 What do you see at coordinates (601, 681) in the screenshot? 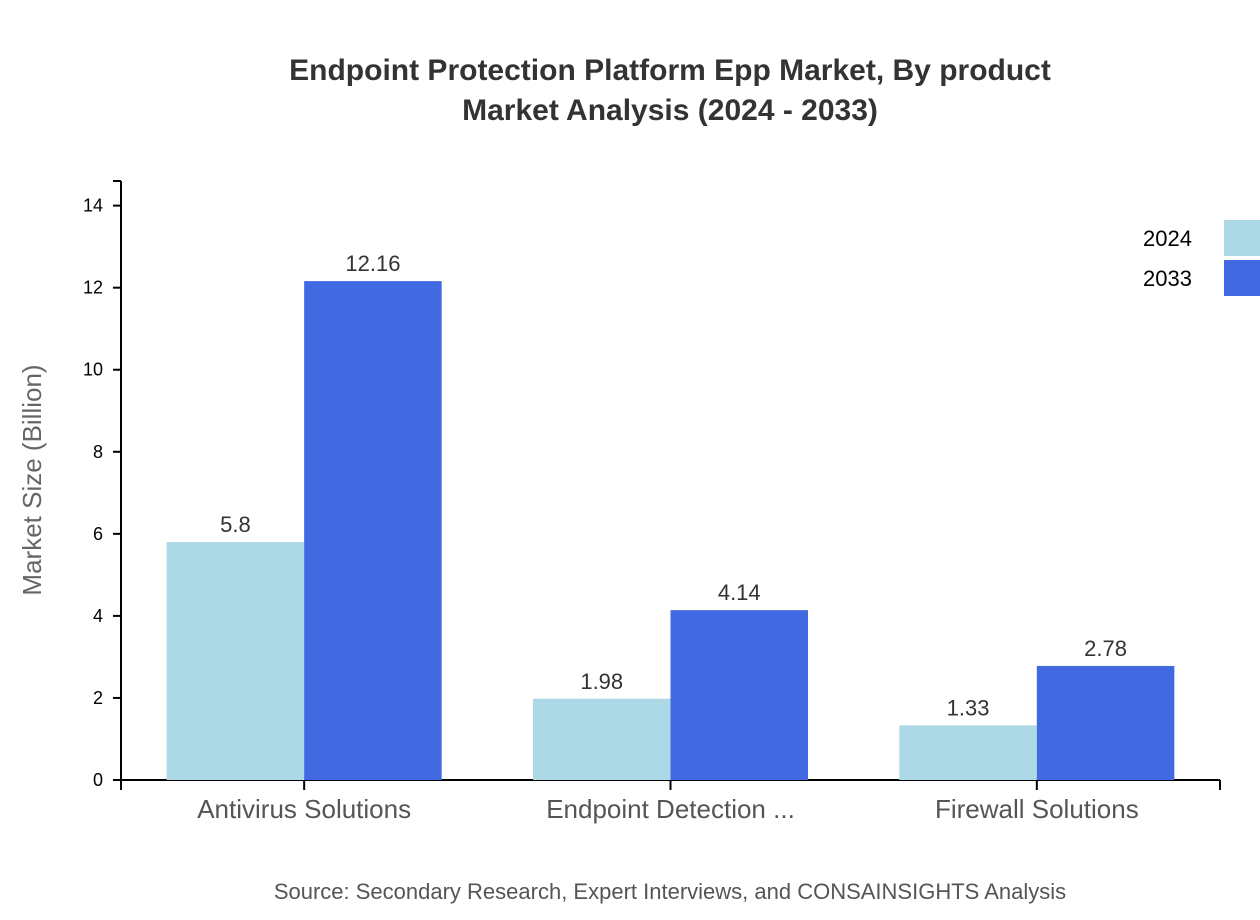
I see `data-label: 1.98` at bounding box center [601, 681].